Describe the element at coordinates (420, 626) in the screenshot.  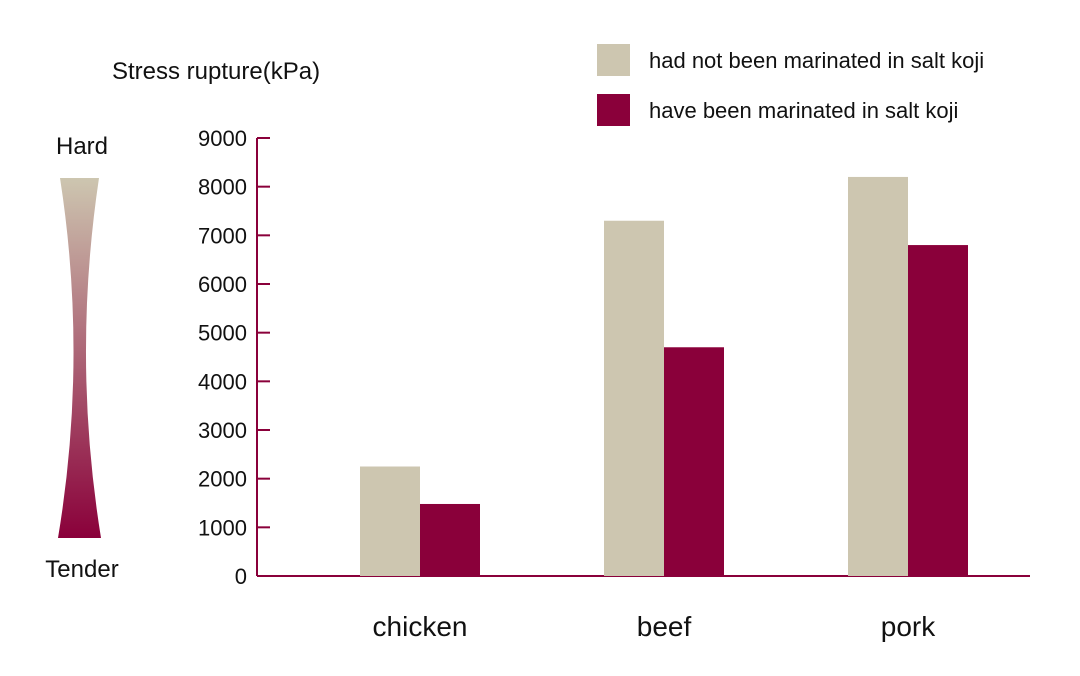
I see `x-category-label: chicken` at that location.